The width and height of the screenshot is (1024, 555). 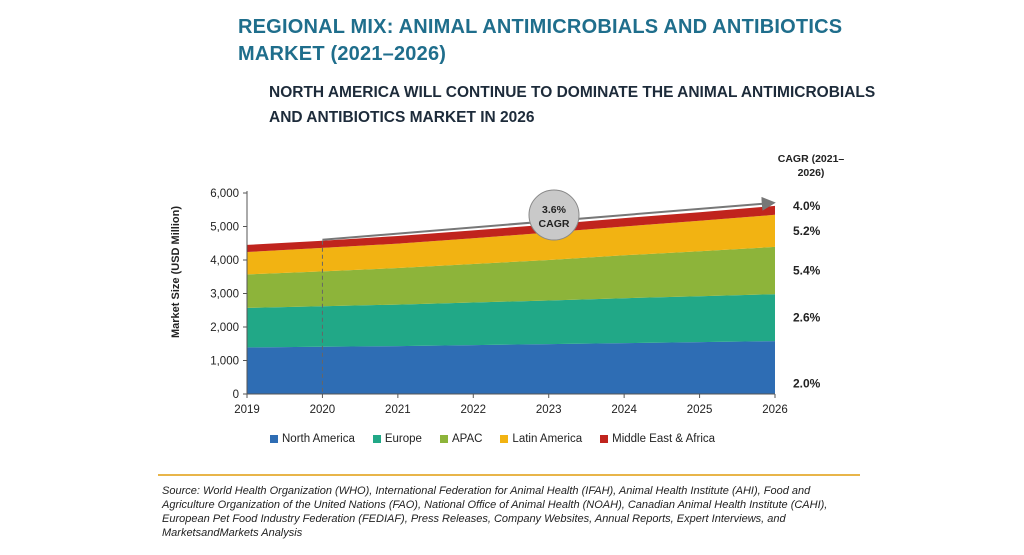 What do you see at coordinates (624, 410) in the screenshot?
I see `x-tick-label: 2024` at bounding box center [624, 410].